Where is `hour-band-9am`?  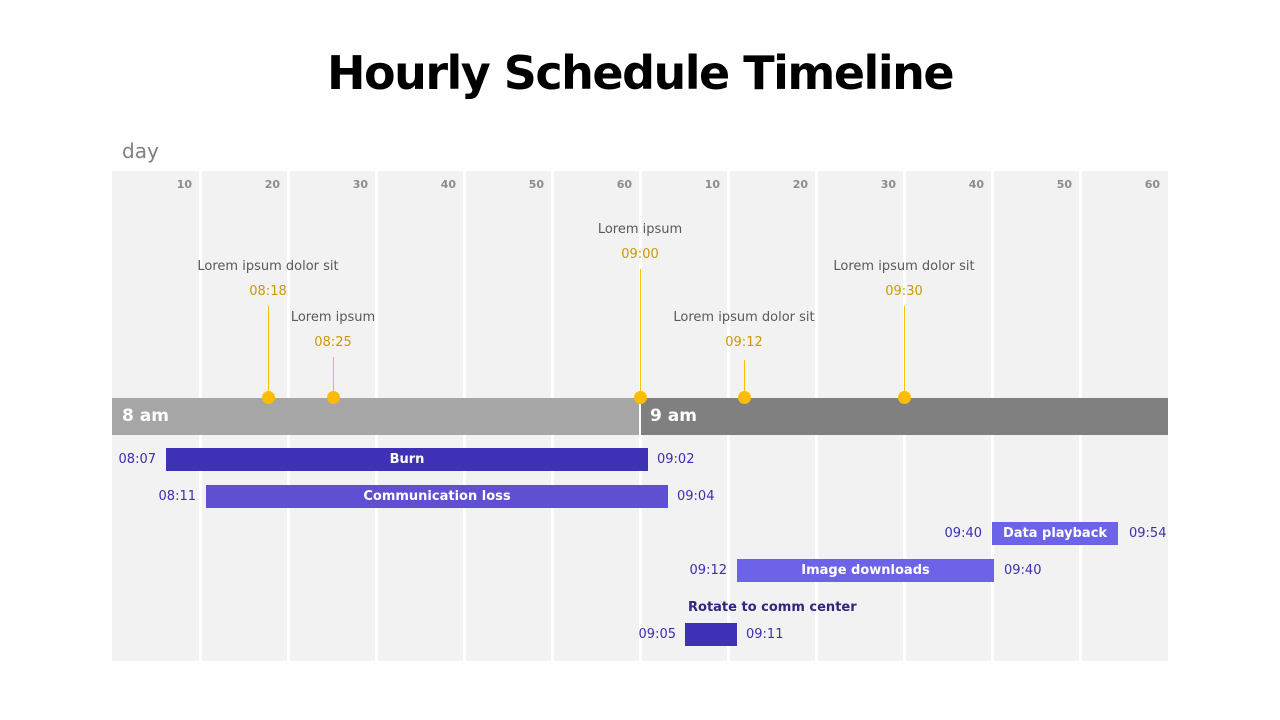 hour-band-9am is located at coordinates (904, 416).